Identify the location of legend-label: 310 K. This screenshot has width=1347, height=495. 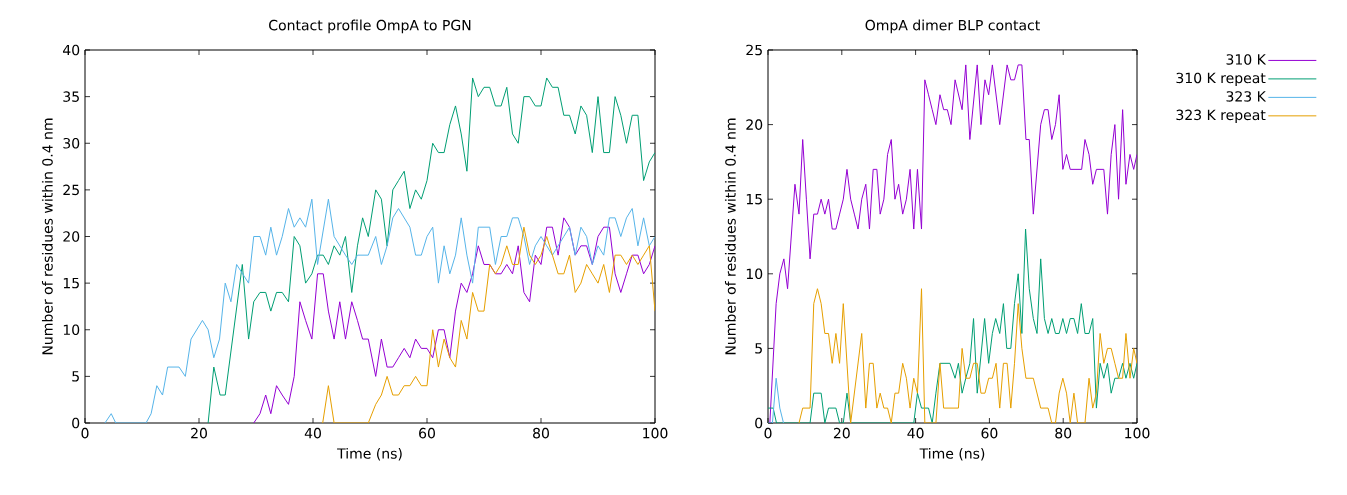
(1246, 59).